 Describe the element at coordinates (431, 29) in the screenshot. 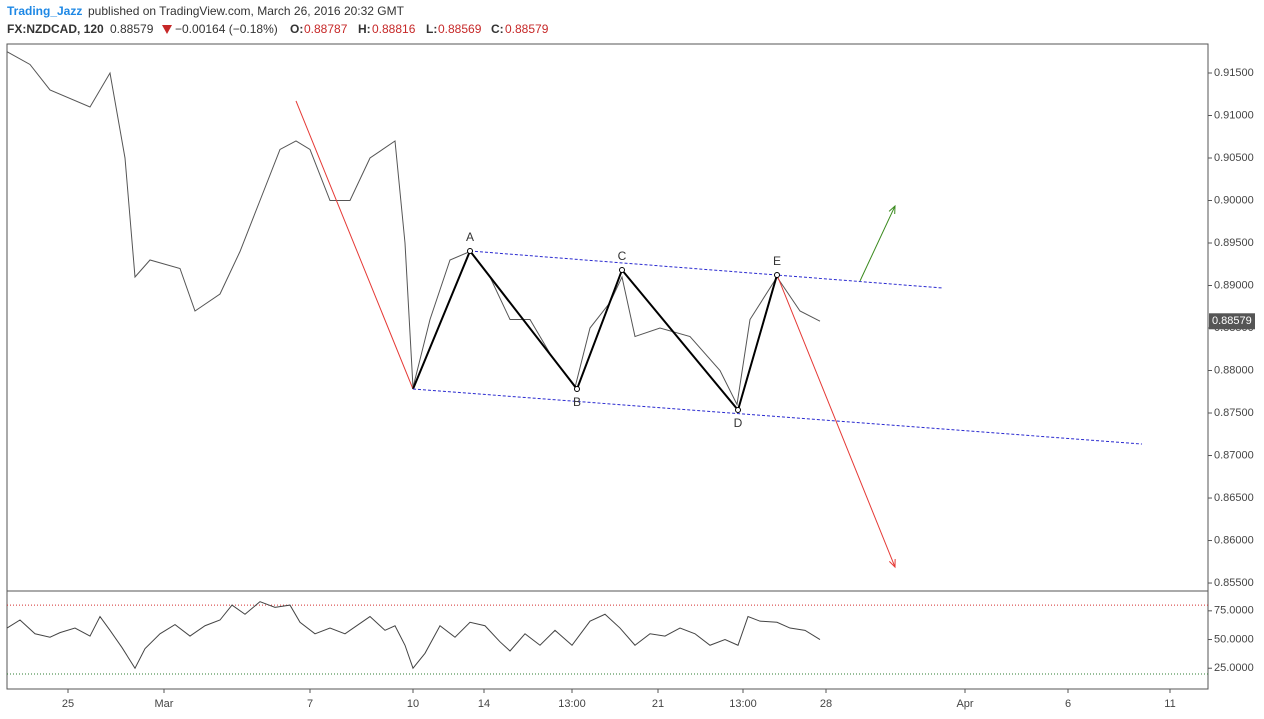

I see `low-label: L:` at that location.